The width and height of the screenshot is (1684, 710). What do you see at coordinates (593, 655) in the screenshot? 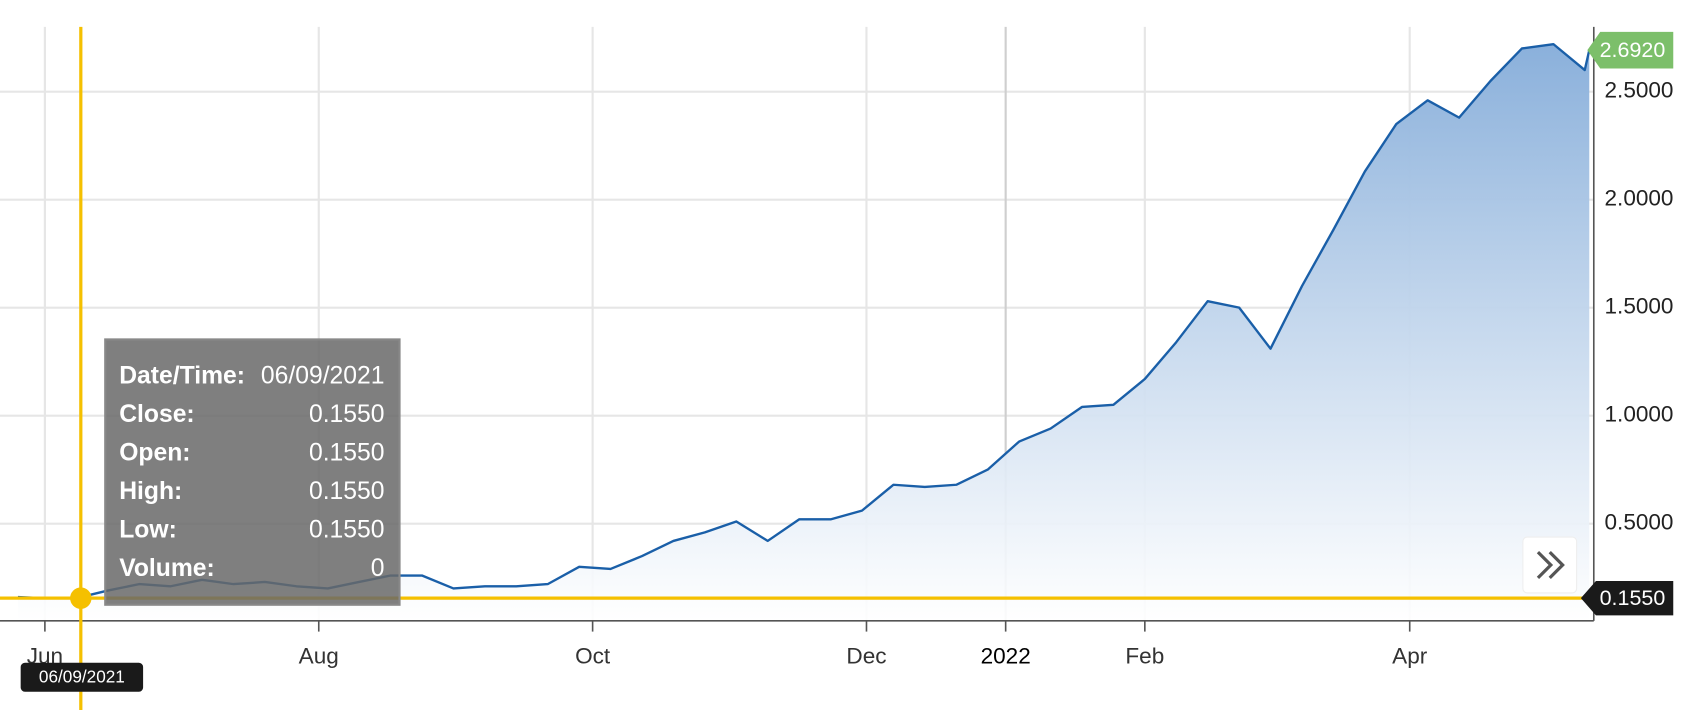
I see `x-tick-label: Oct` at bounding box center [593, 655].